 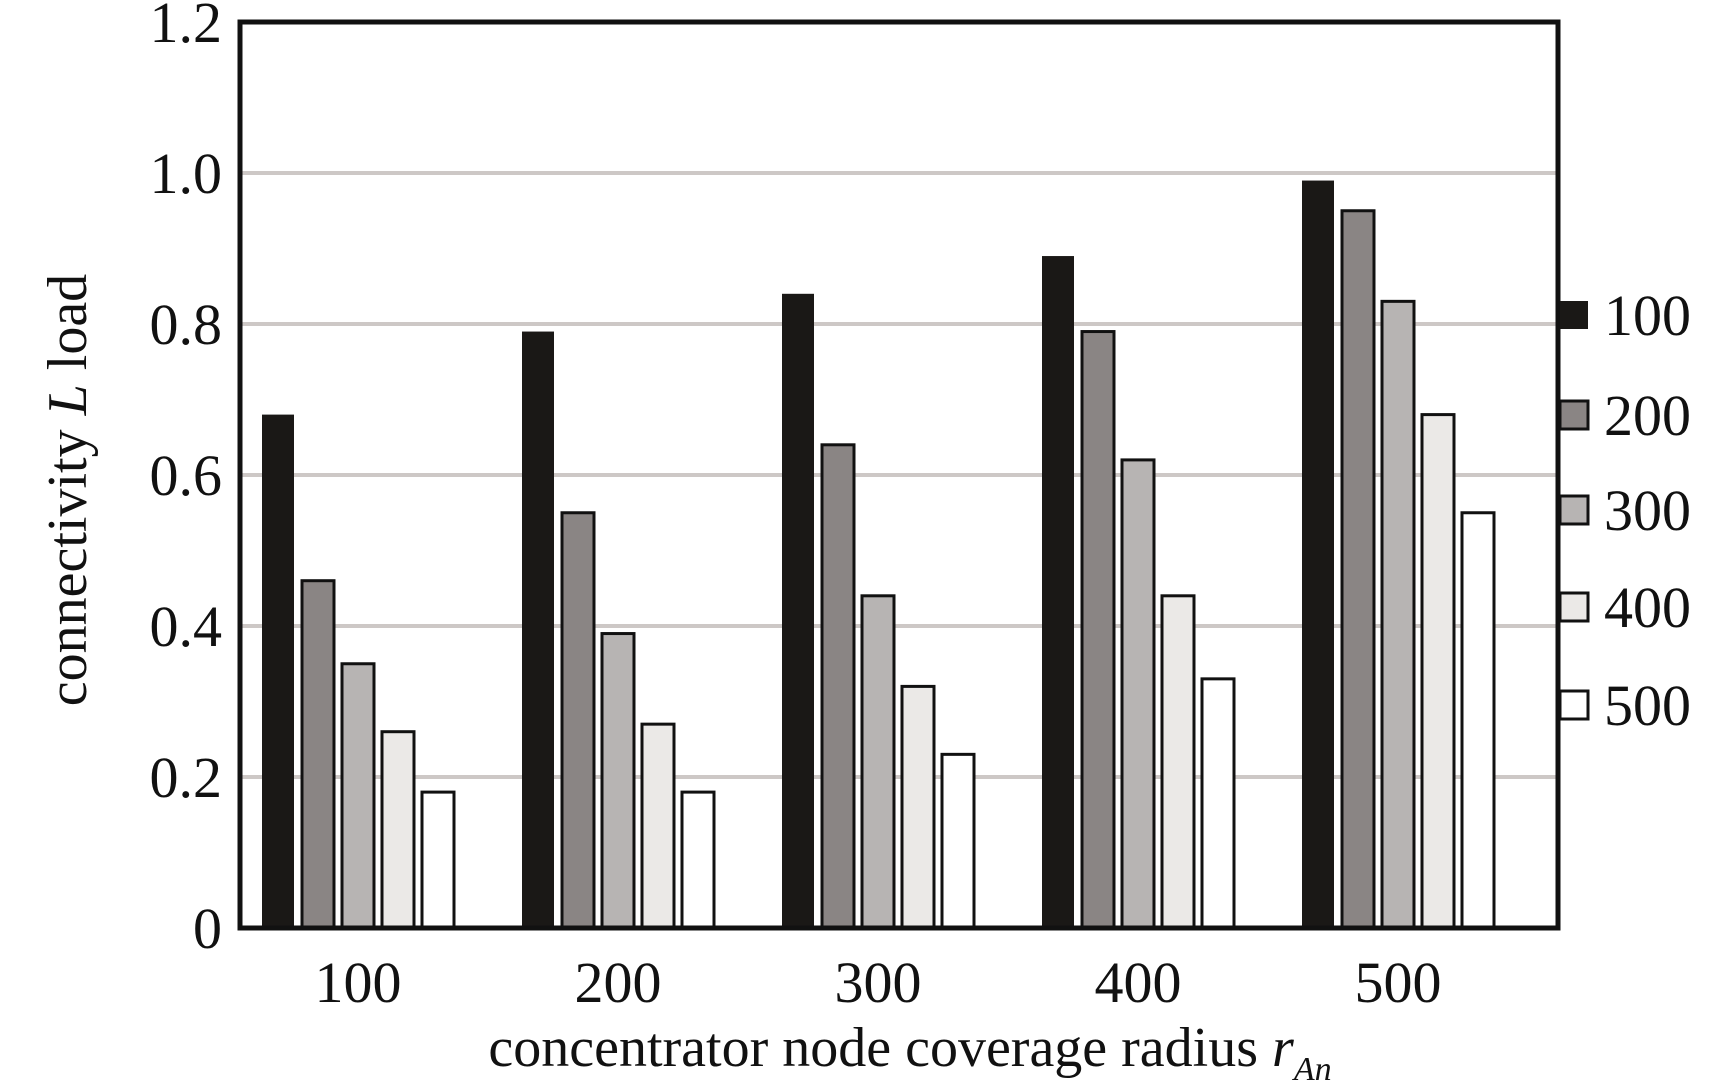 I want to click on x-tick-label: 500, so click(x=1398, y=982).